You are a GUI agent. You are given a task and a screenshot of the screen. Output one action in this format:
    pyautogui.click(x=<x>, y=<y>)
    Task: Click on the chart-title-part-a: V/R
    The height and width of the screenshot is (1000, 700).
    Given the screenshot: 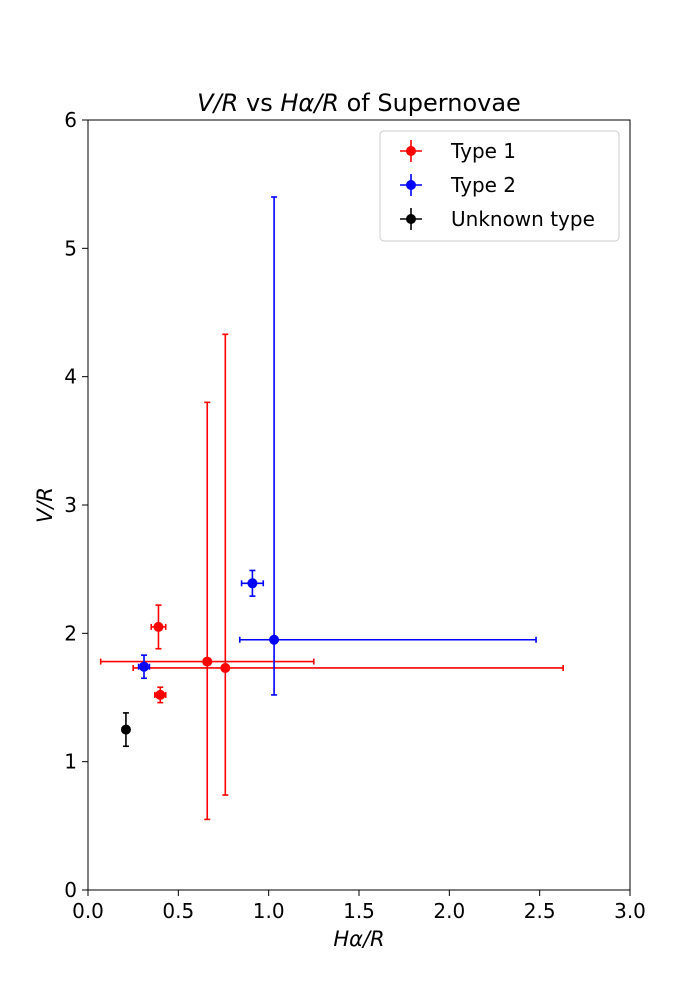 What is the action you would take?
    pyautogui.click(x=217, y=103)
    